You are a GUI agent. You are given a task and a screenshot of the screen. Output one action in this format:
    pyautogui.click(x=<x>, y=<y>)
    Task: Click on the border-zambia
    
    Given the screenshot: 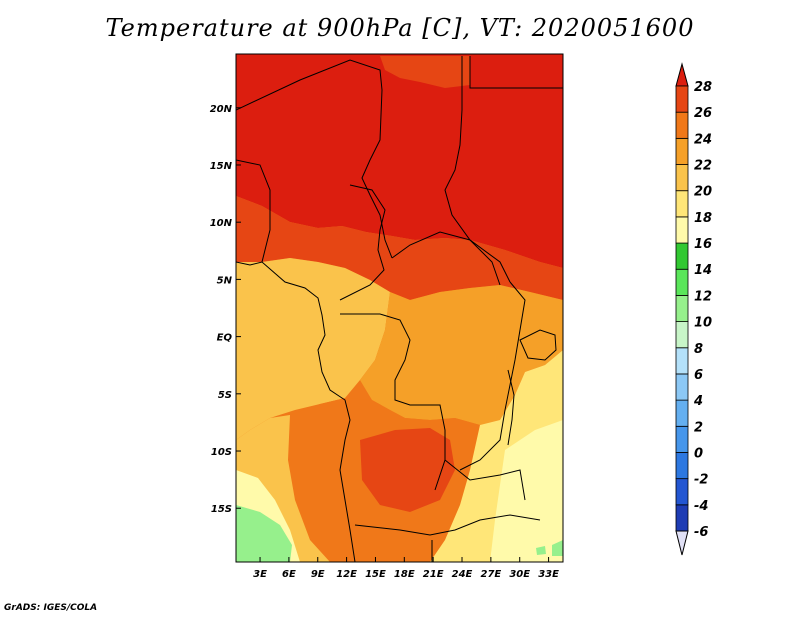 What is the action you would take?
    pyautogui.click(x=485, y=480)
    